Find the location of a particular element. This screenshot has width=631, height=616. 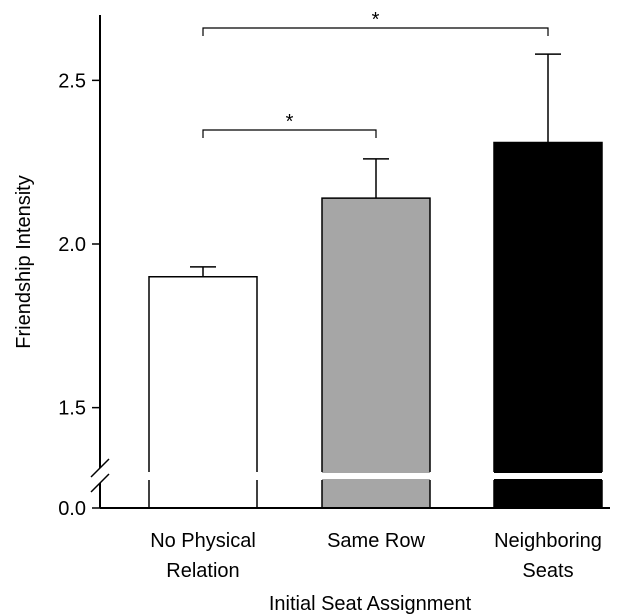

y-tick-label: 2.0 is located at coordinates (72, 245).